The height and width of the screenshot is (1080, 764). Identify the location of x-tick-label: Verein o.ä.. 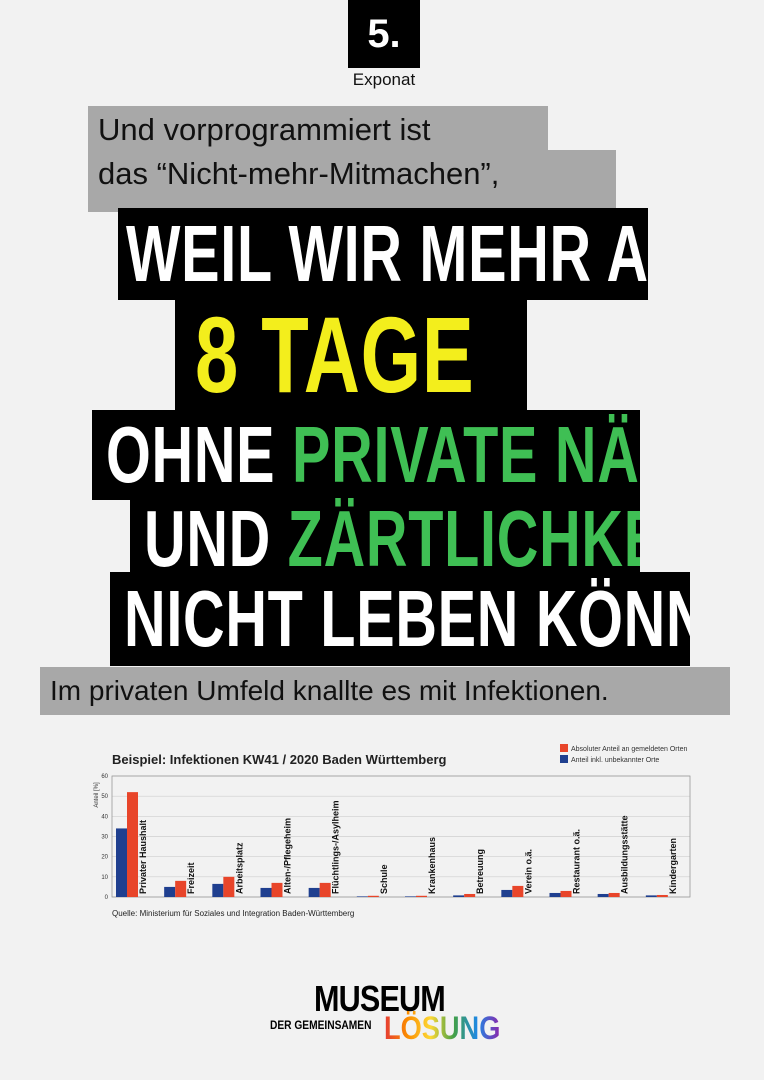
(528, 871).